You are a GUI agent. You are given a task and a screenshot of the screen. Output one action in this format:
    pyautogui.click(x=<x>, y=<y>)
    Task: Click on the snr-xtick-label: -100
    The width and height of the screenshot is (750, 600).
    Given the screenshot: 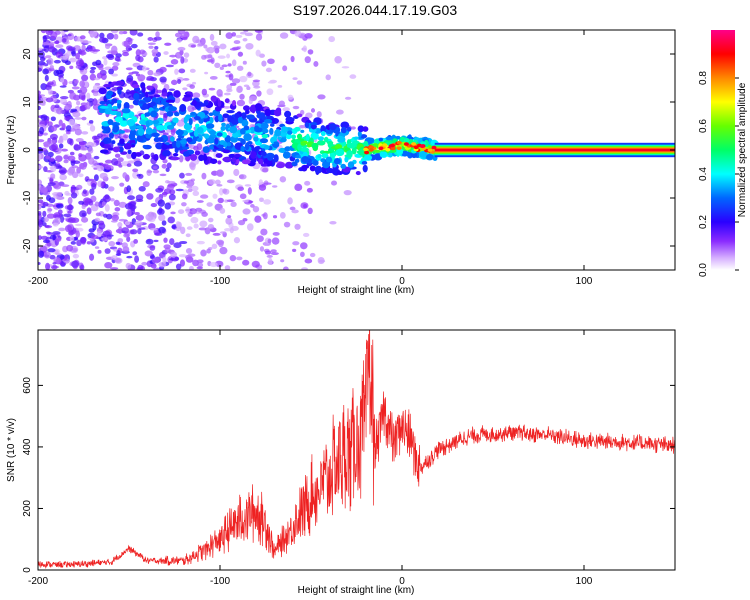 What is the action you would take?
    pyautogui.click(x=220, y=581)
    